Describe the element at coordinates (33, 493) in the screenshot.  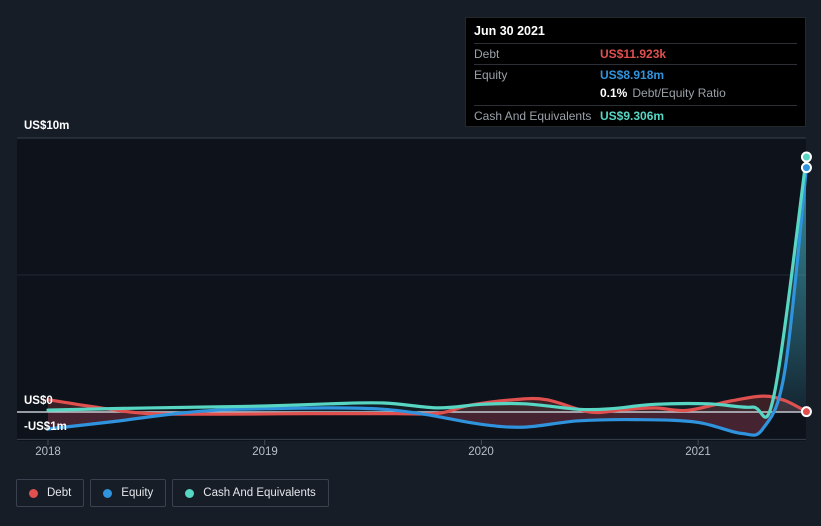
I see `debt-legend-dot-icon` at that location.